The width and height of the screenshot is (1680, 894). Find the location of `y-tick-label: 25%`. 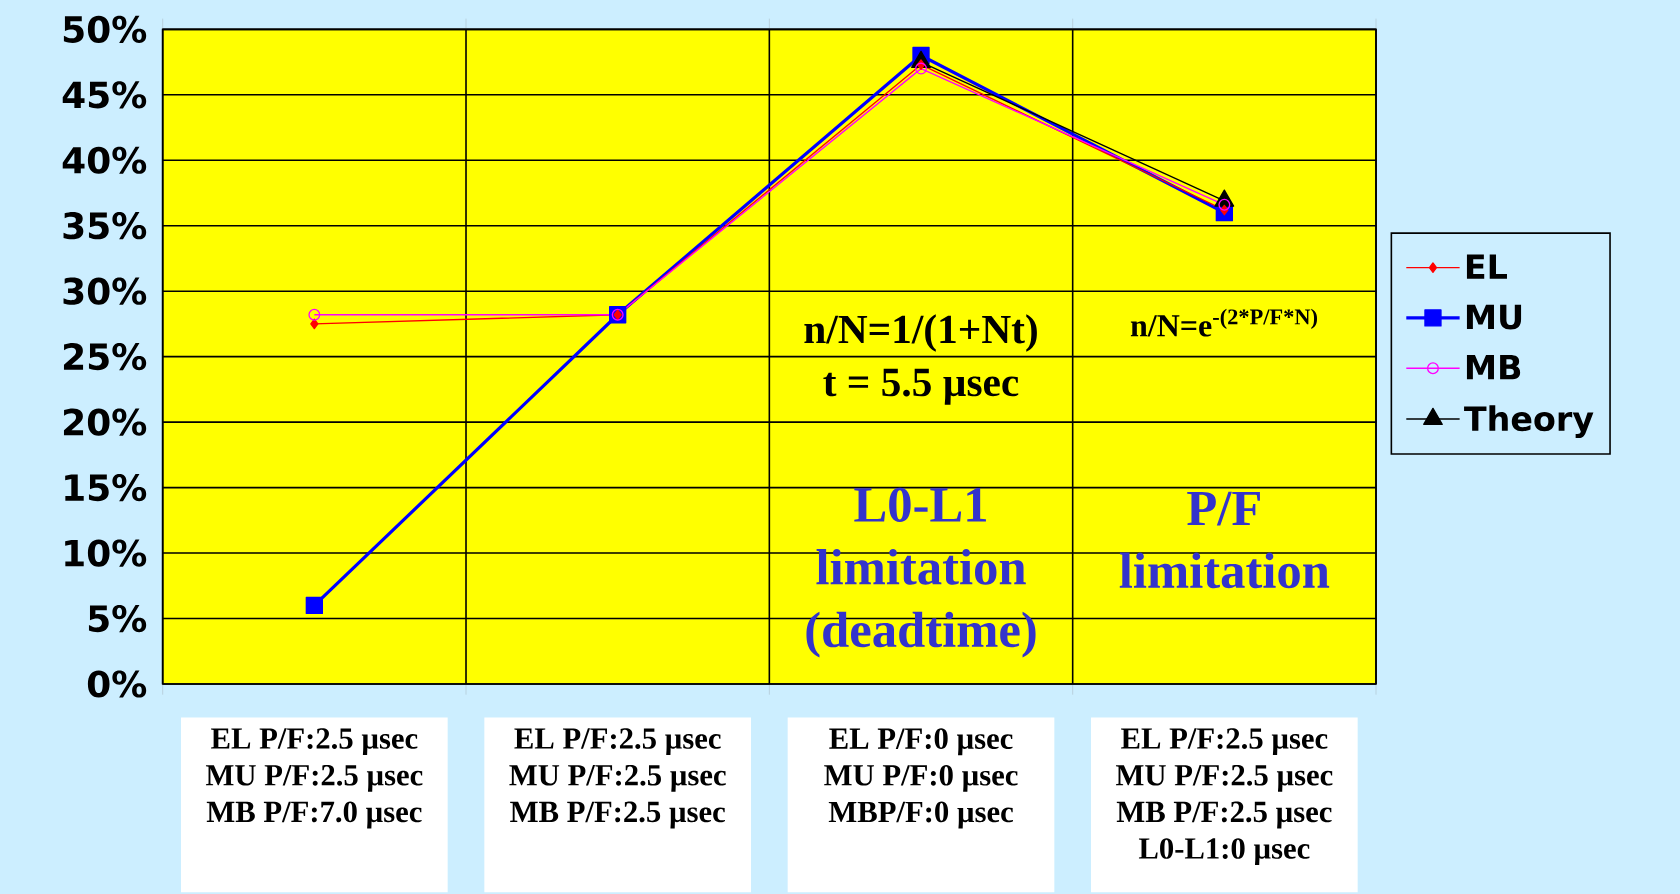

y-tick-label: 25% is located at coordinates (105, 357).